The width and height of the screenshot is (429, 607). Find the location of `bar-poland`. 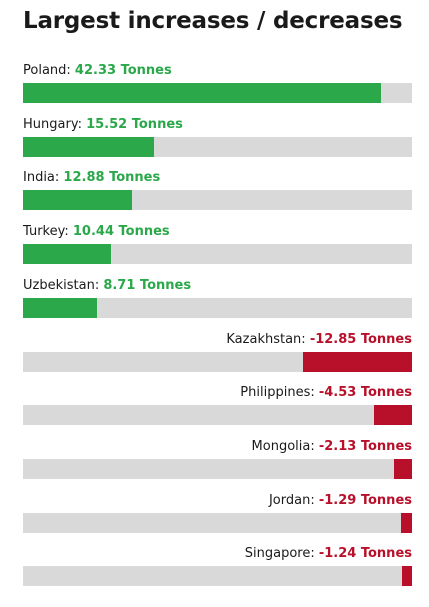

bar-poland is located at coordinates (202, 93).